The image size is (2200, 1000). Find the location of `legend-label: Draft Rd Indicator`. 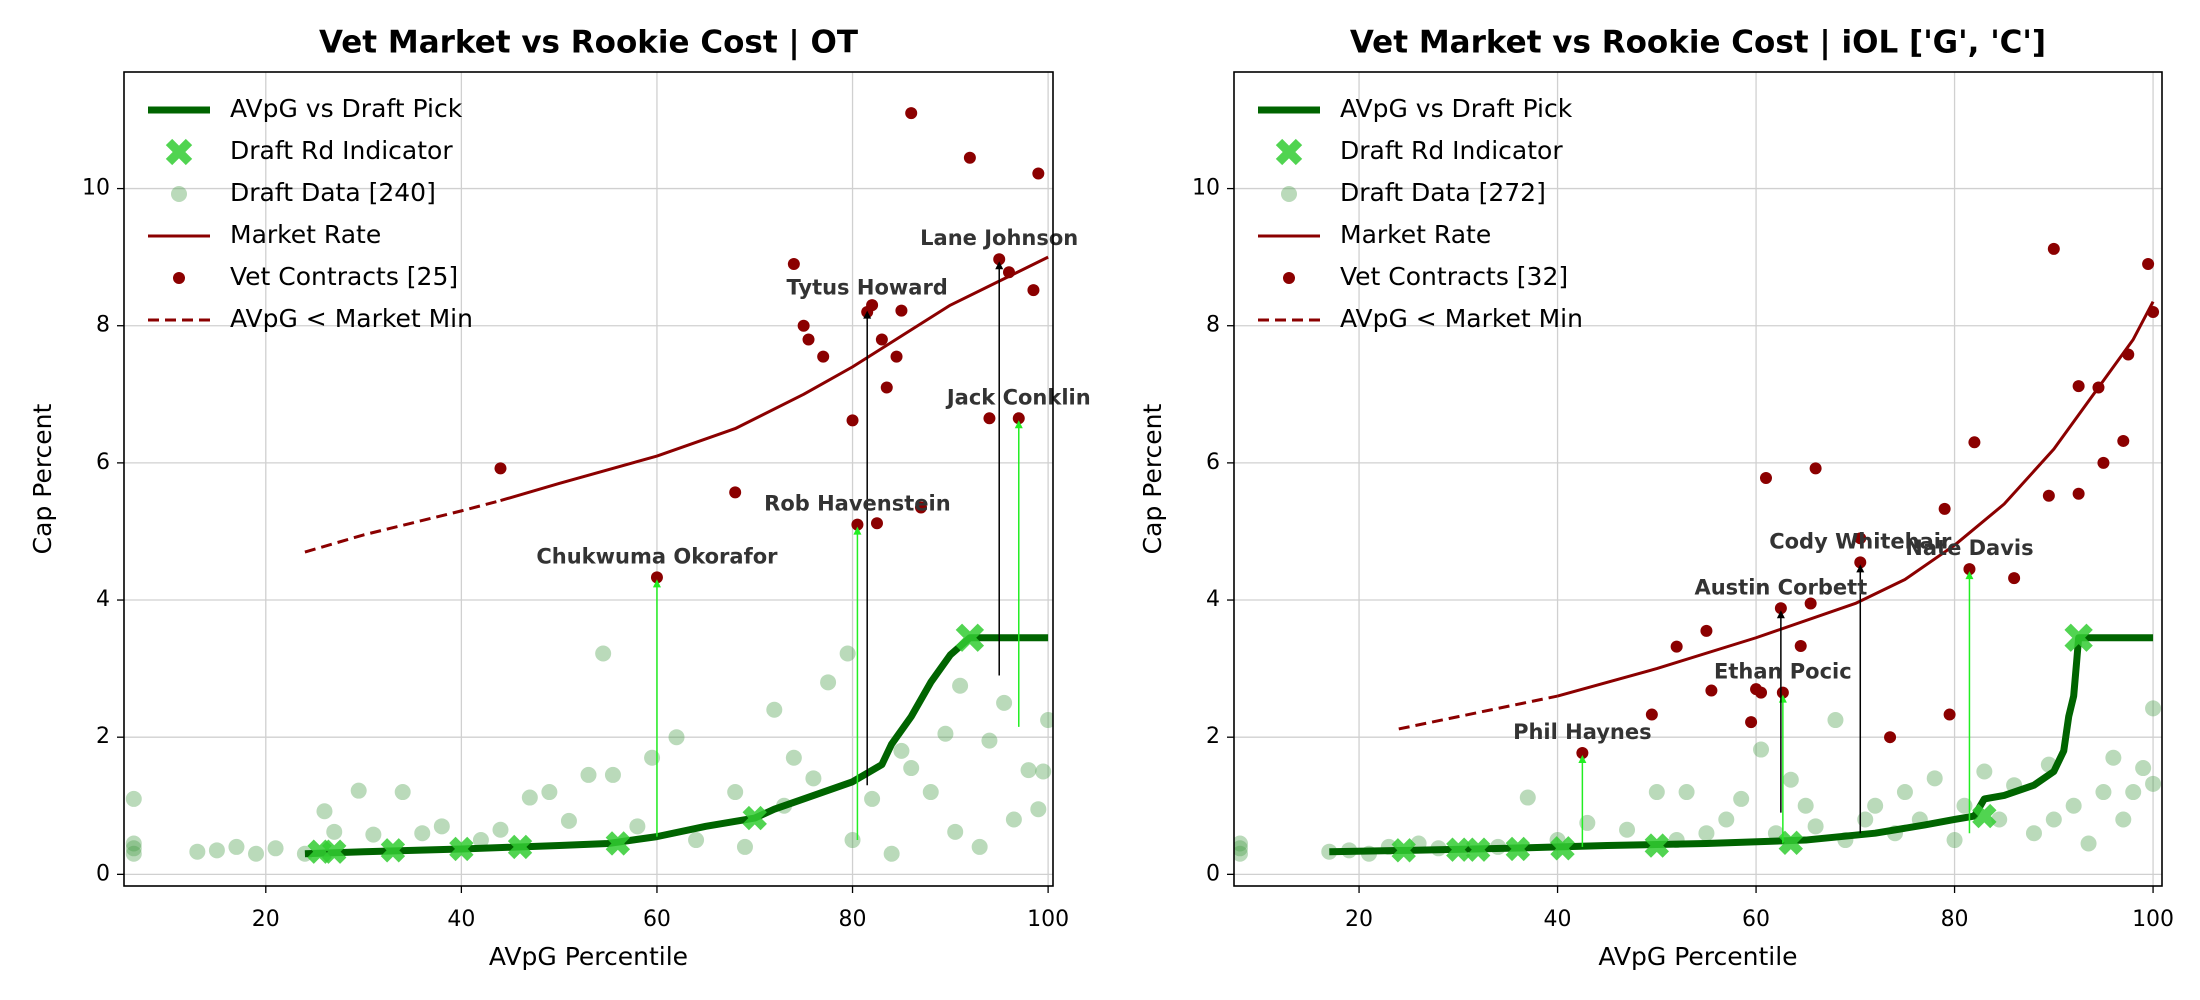

legend-label: Draft Rd Indicator is located at coordinates (1451, 150).